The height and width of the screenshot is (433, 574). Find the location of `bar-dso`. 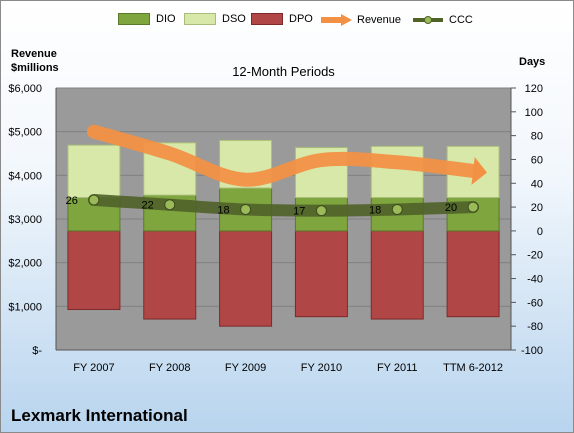

bar-dso is located at coordinates (94, 171).